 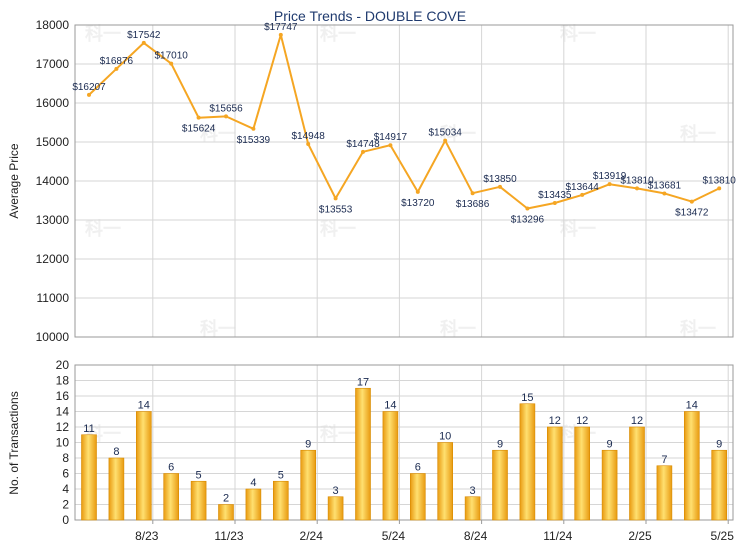 I want to click on price-y-tick-label: 12000, so click(x=53, y=259).